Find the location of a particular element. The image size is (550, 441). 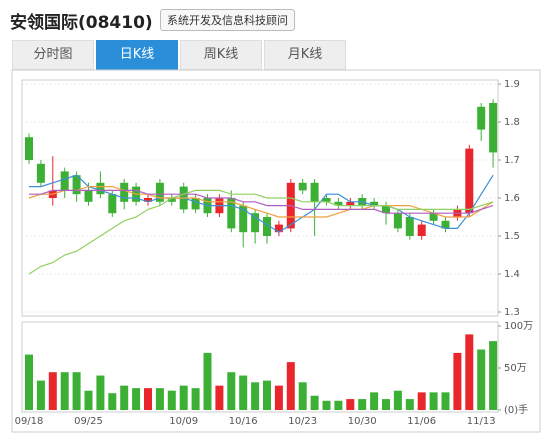

x-tick-label: 11/13 is located at coordinates (481, 421).